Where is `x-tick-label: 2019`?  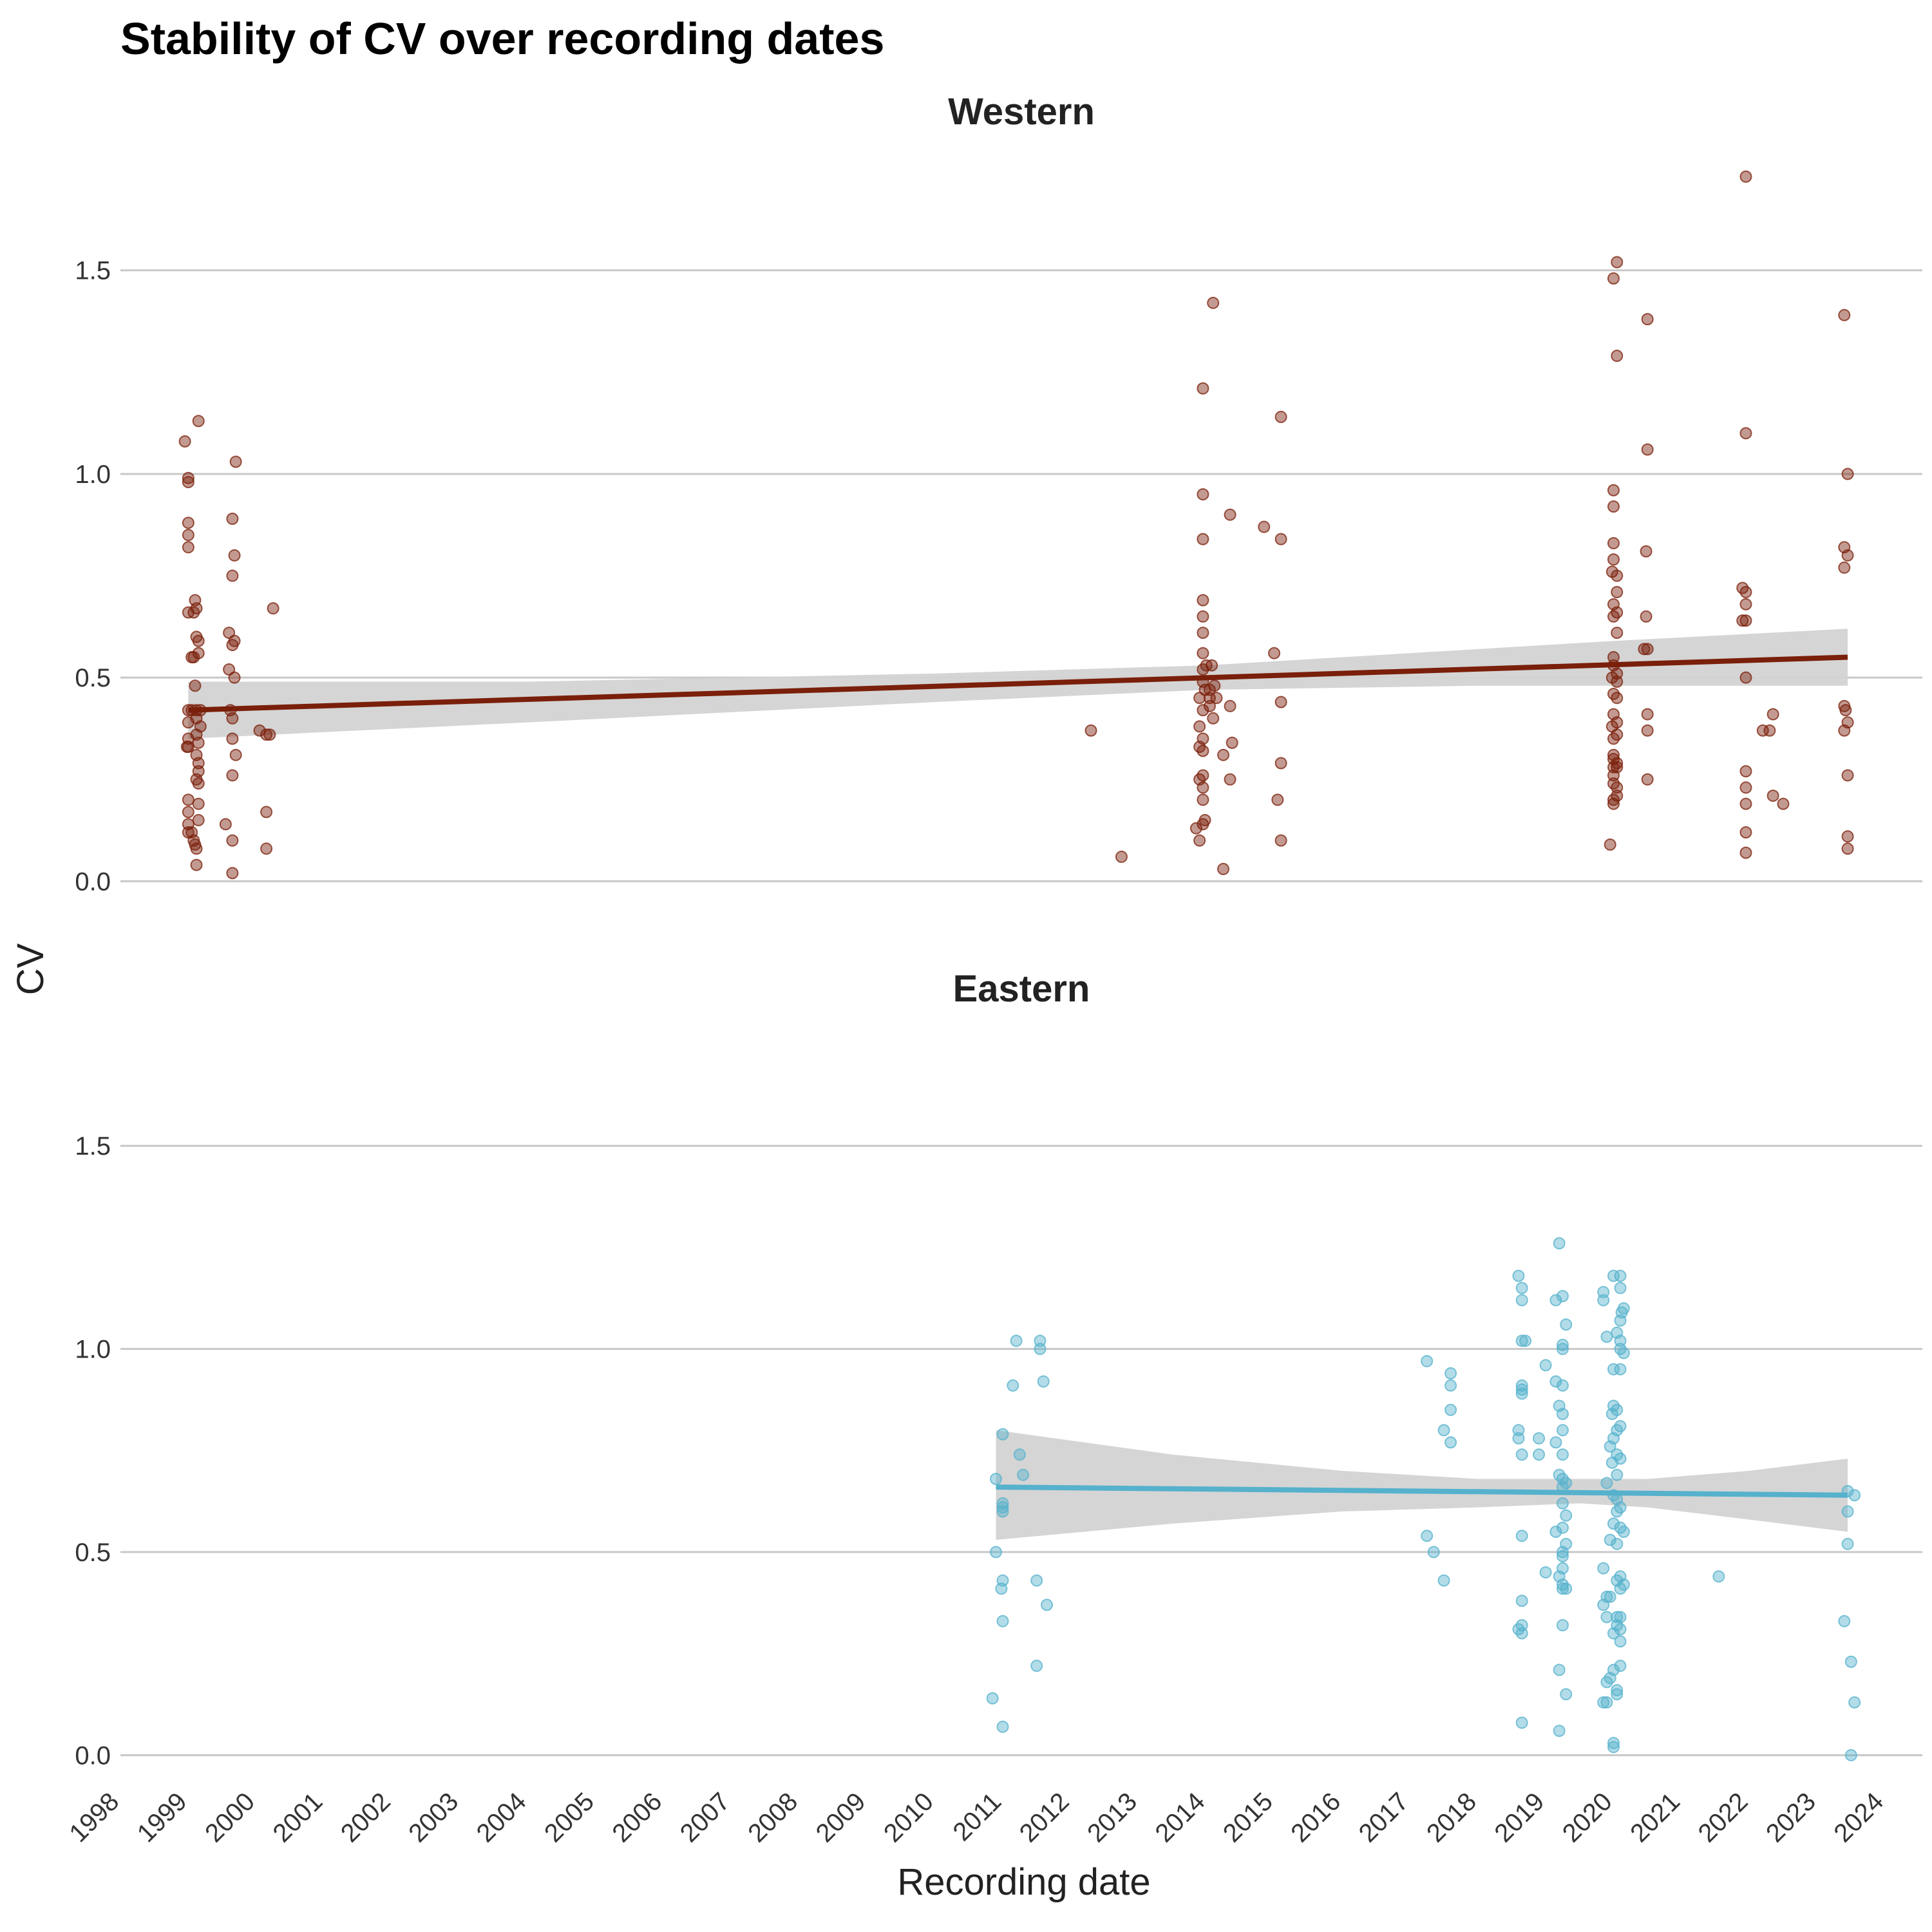
x-tick-label: 2019 is located at coordinates (1519, 1818).